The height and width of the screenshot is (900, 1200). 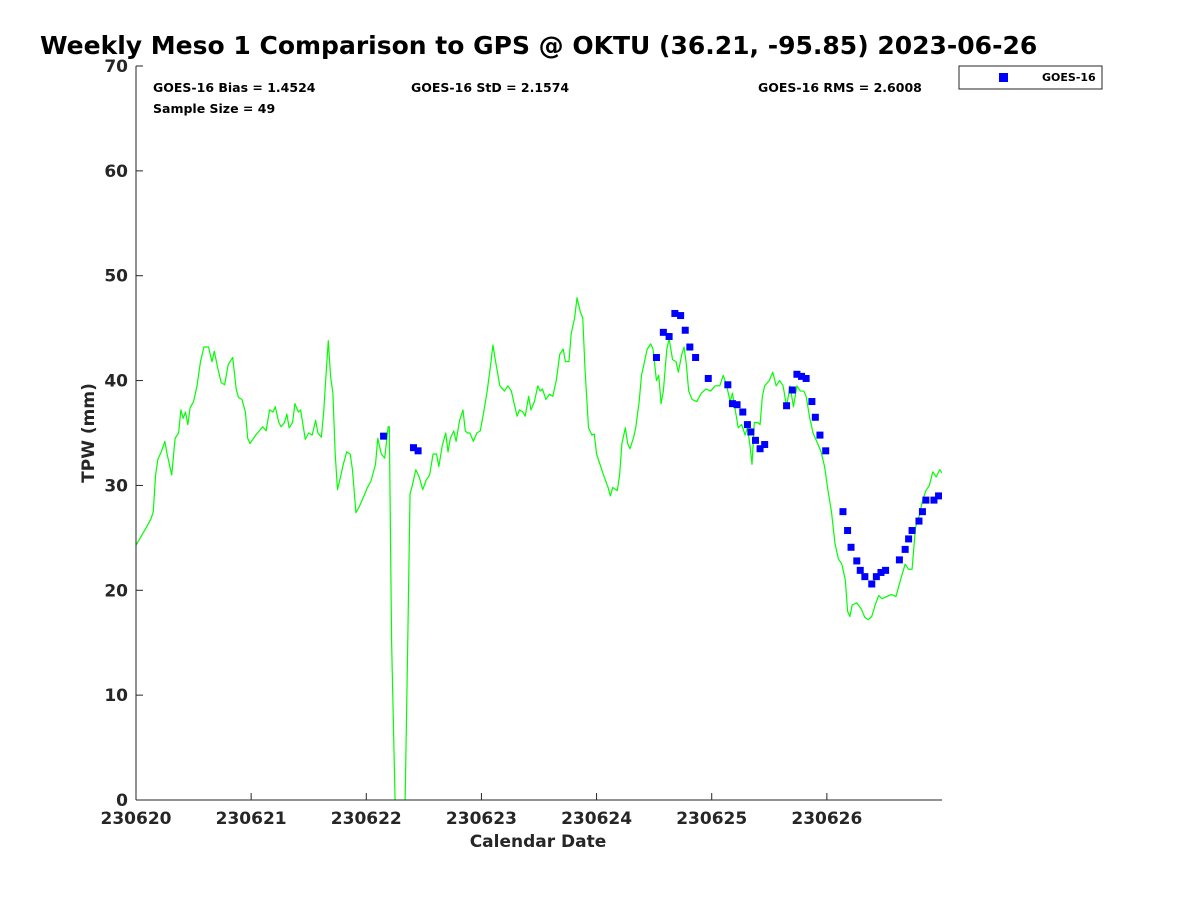 What do you see at coordinates (661, 448) in the screenshot?
I see `goes-points-layer` at bounding box center [661, 448].